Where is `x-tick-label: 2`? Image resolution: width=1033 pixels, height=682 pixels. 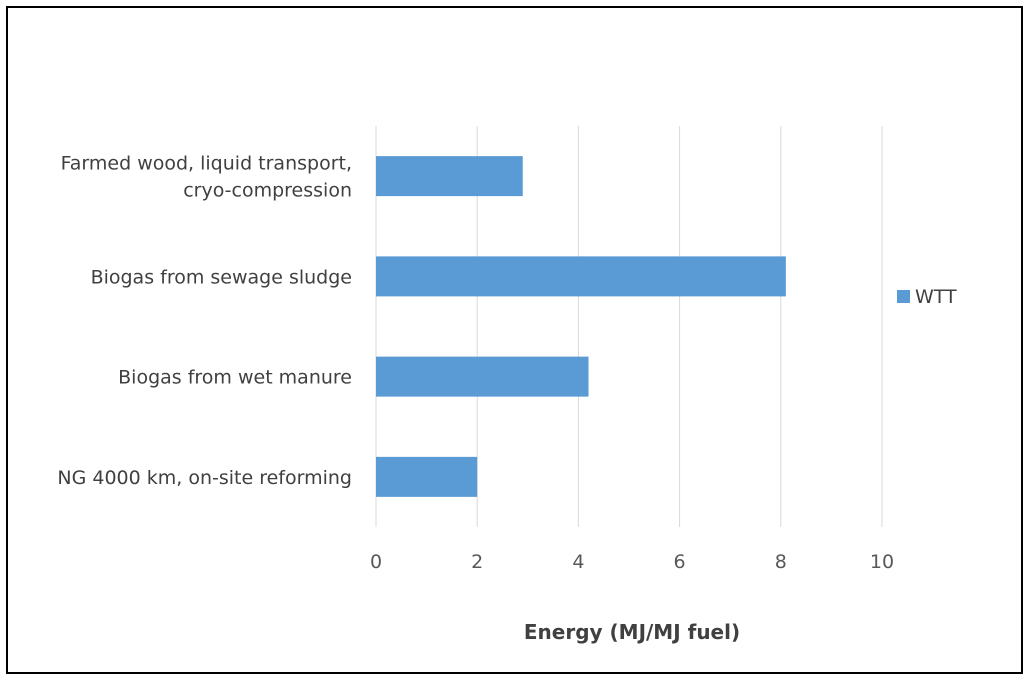 x-tick-label: 2 is located at coordinates (477, 562).